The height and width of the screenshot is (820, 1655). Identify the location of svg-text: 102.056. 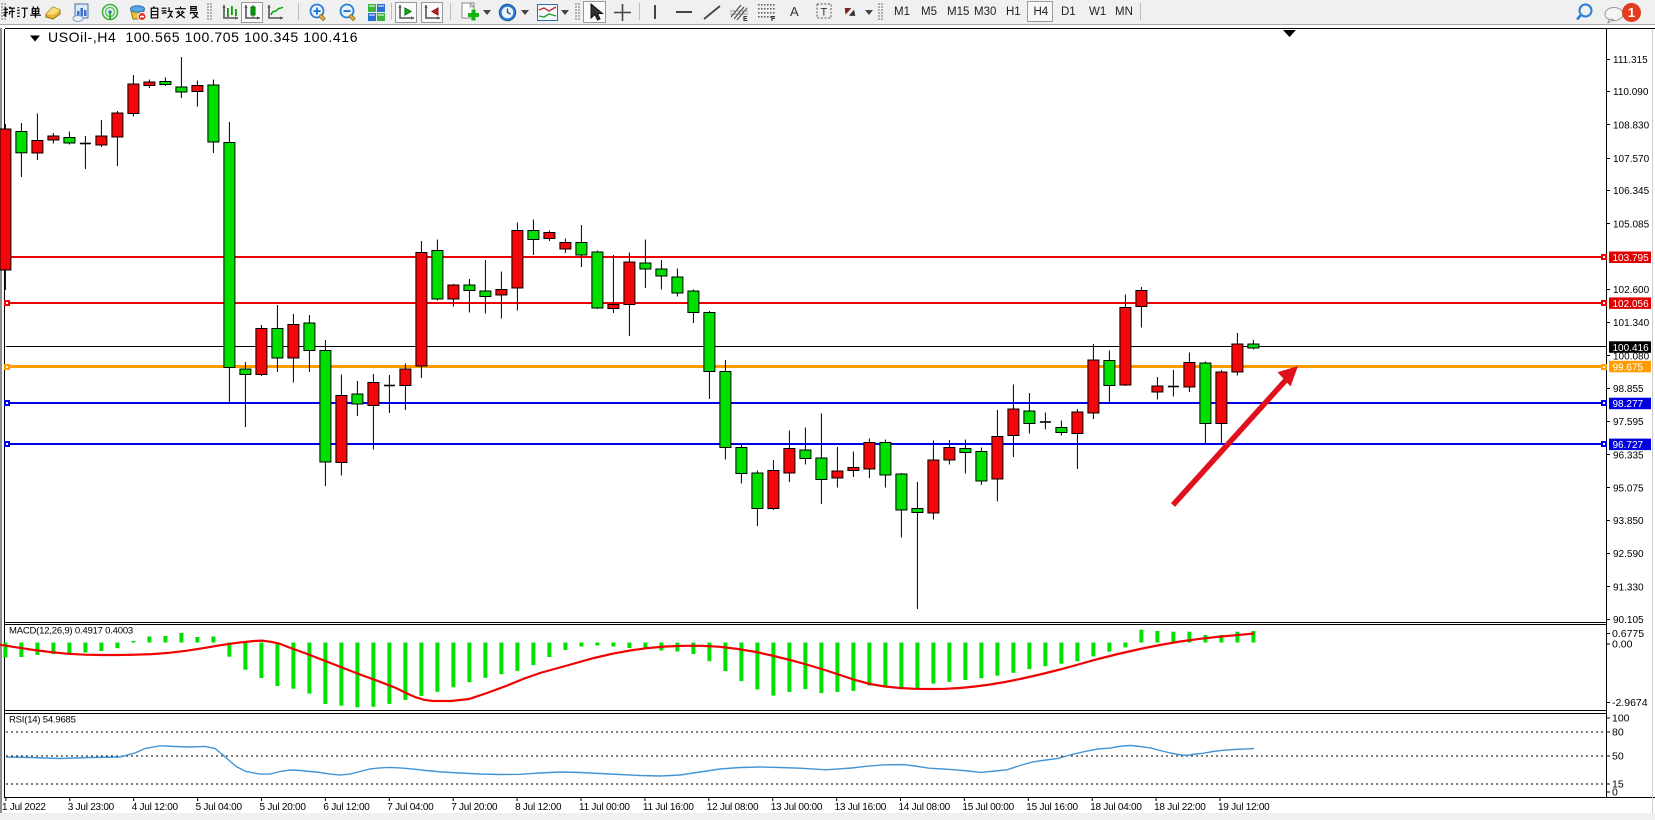
(1631, 304).